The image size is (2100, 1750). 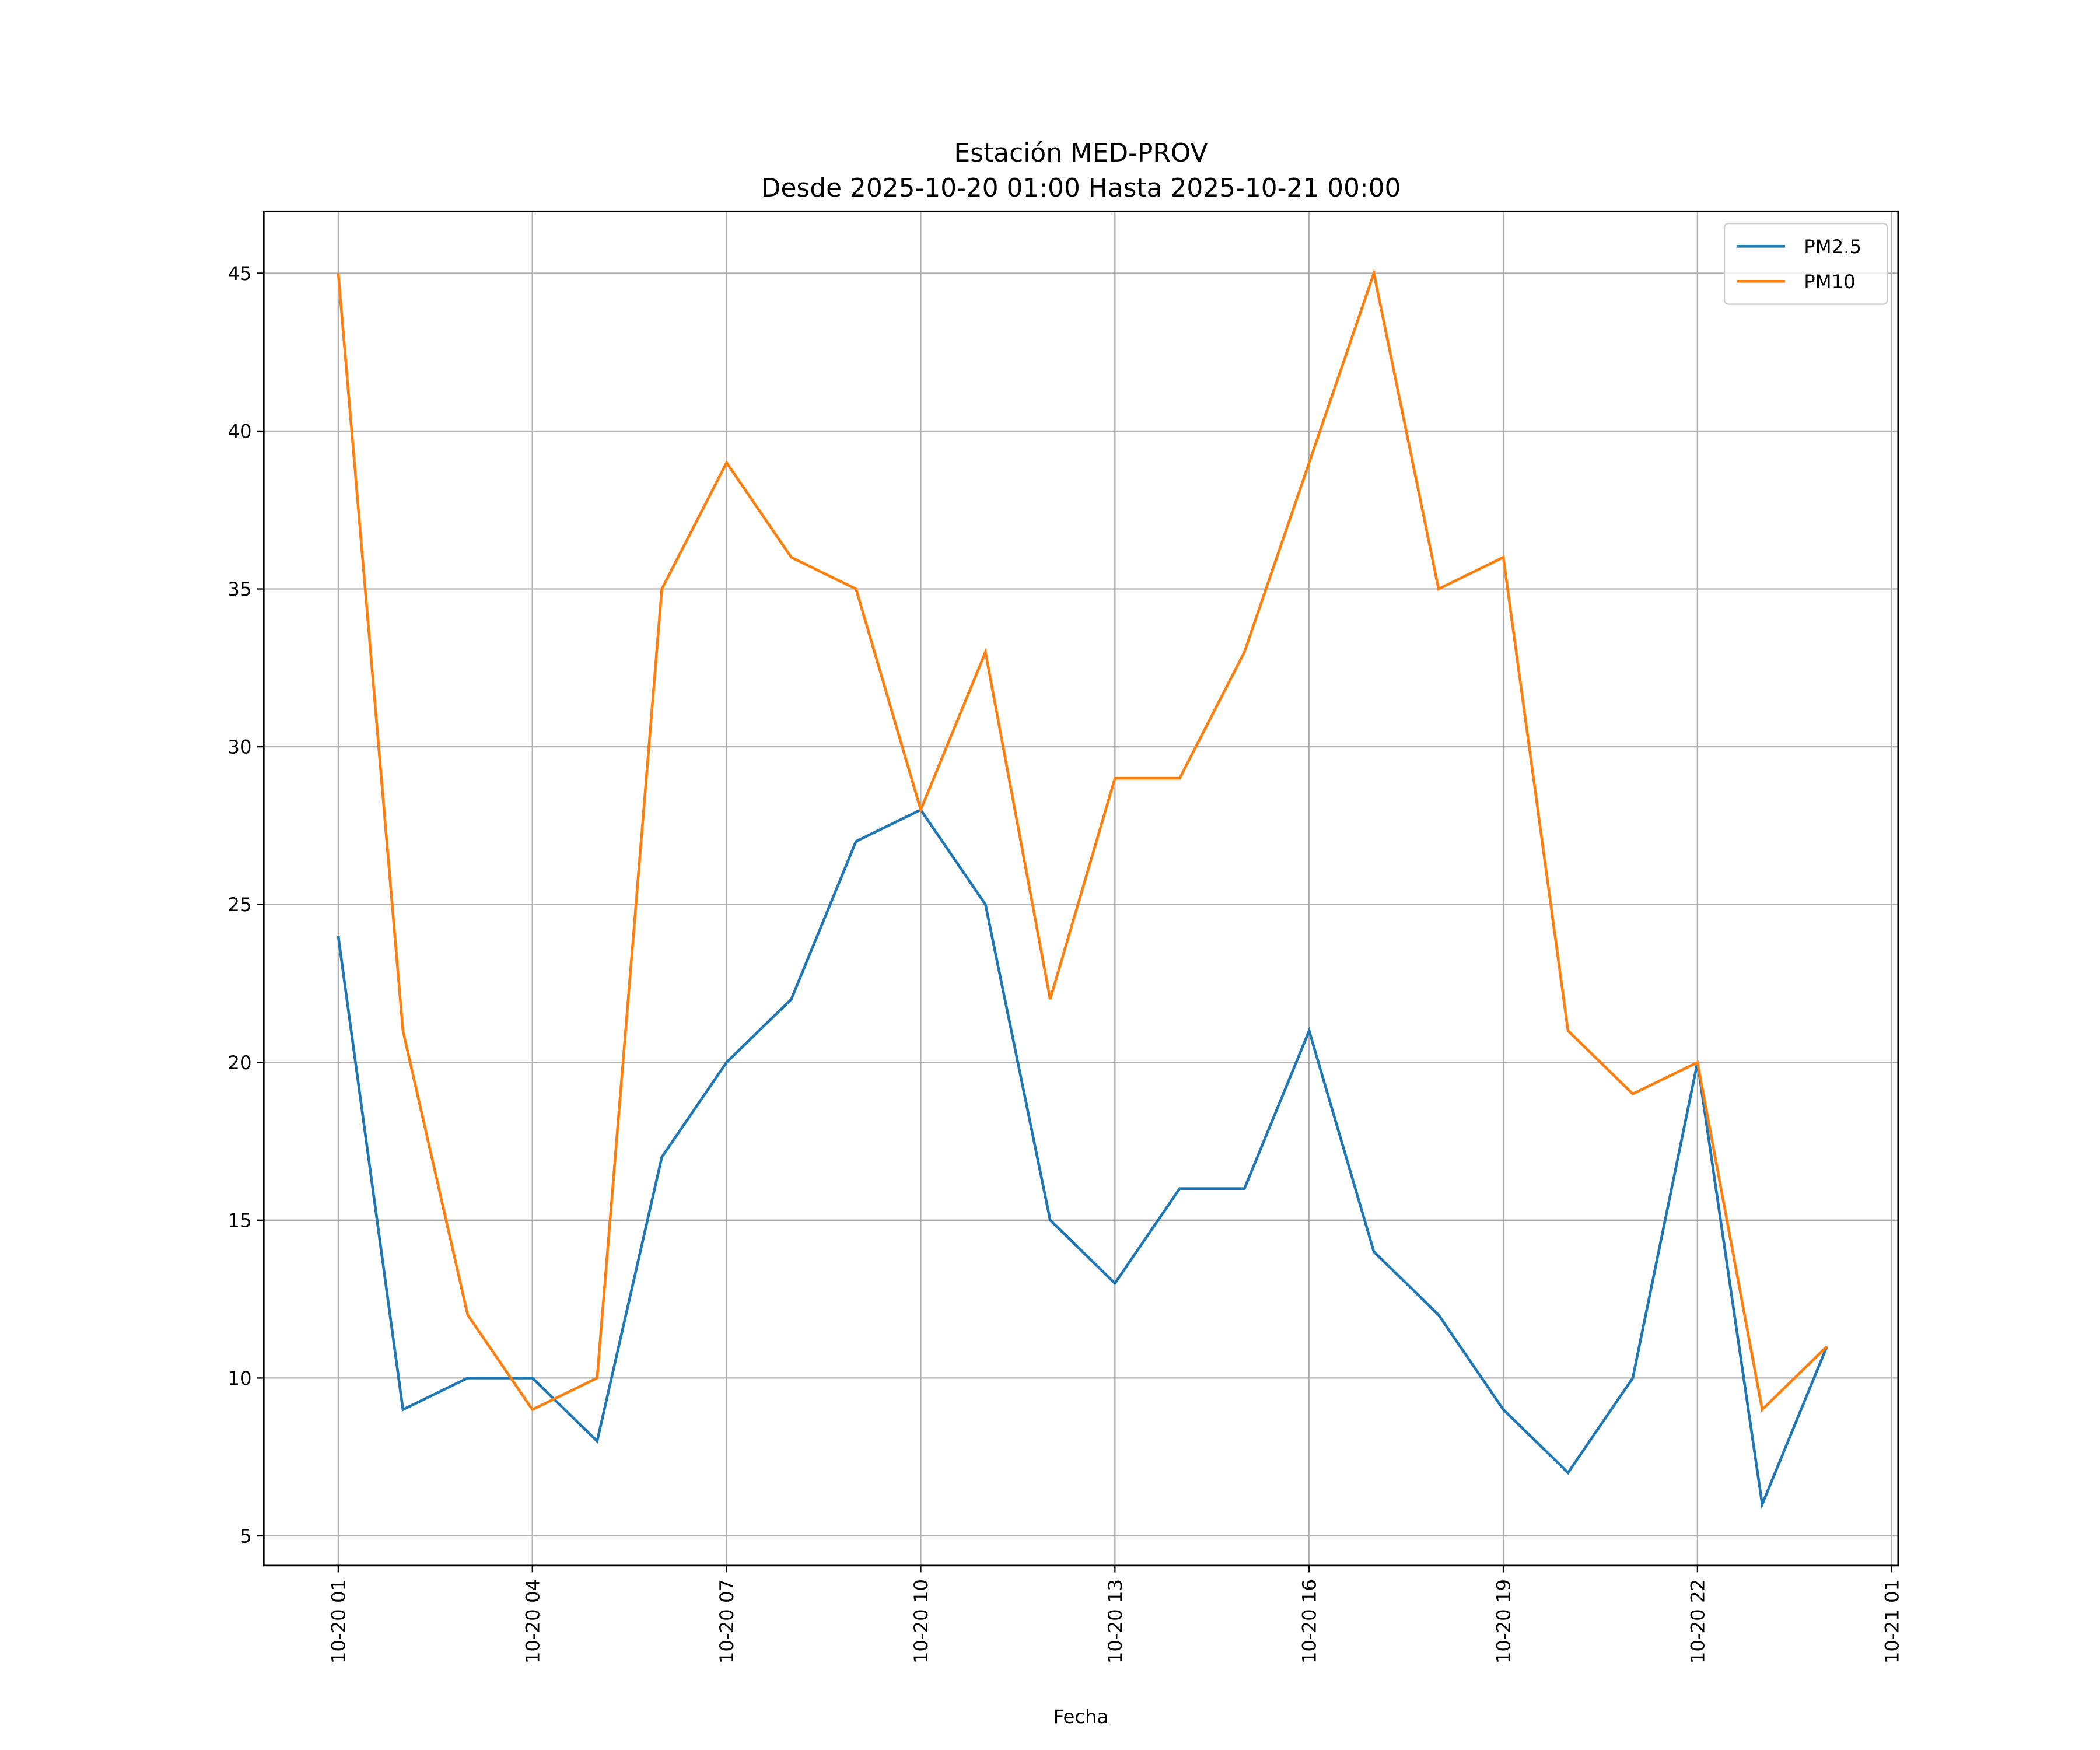 What do you see at coordinates (1115, 1622) in the screenshot?
I see `x-tick-label: 10-20 13` at bounding box center [1115, 1622].